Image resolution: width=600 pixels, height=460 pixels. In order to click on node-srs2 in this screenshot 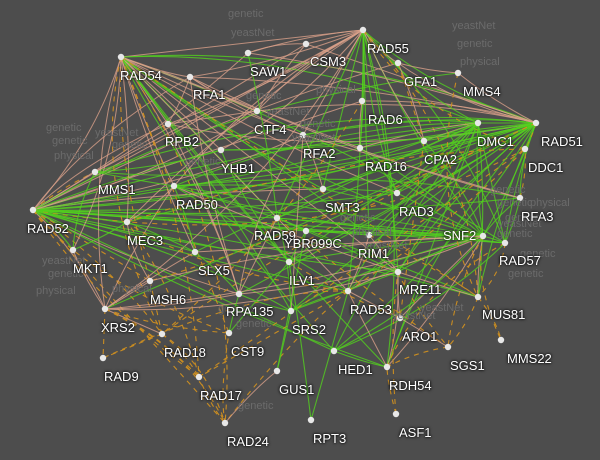, I will do `click(291, 311)`.